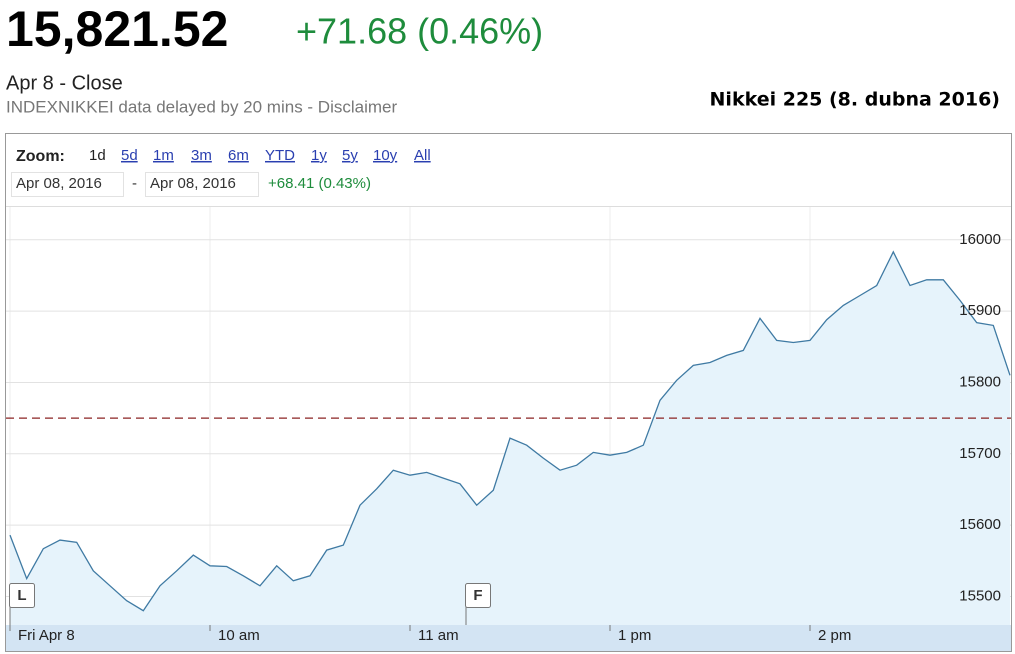  Describe the element at coordinates (980, 310) in the screenshot. I see `y-tick-label: 15900` at that location.